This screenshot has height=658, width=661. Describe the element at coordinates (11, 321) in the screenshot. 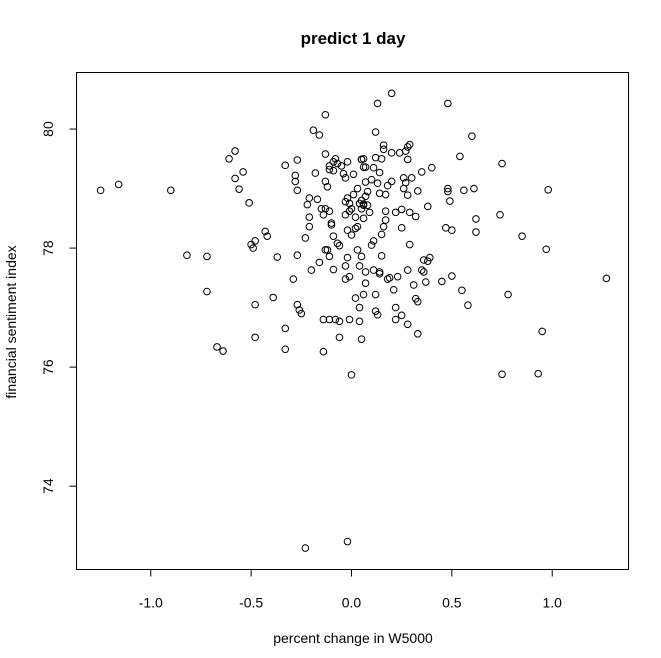

I see `y-axis-label: financial sentiment index` at that location.